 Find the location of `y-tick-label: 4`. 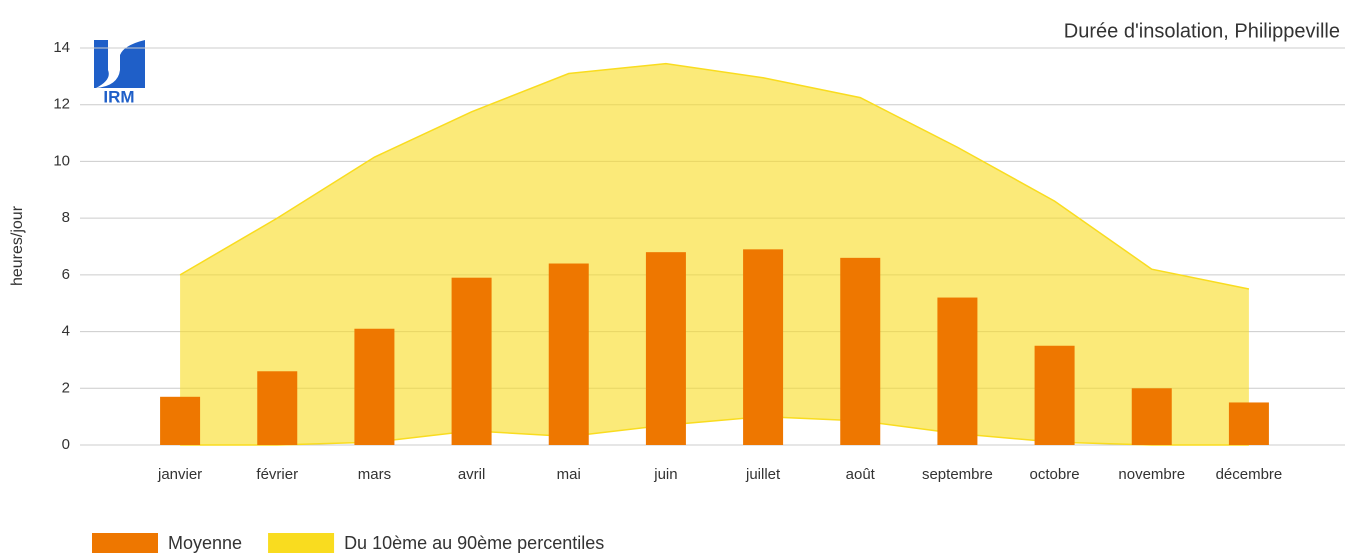

y-tick-label: 4 is located at coordinates (66, 331).